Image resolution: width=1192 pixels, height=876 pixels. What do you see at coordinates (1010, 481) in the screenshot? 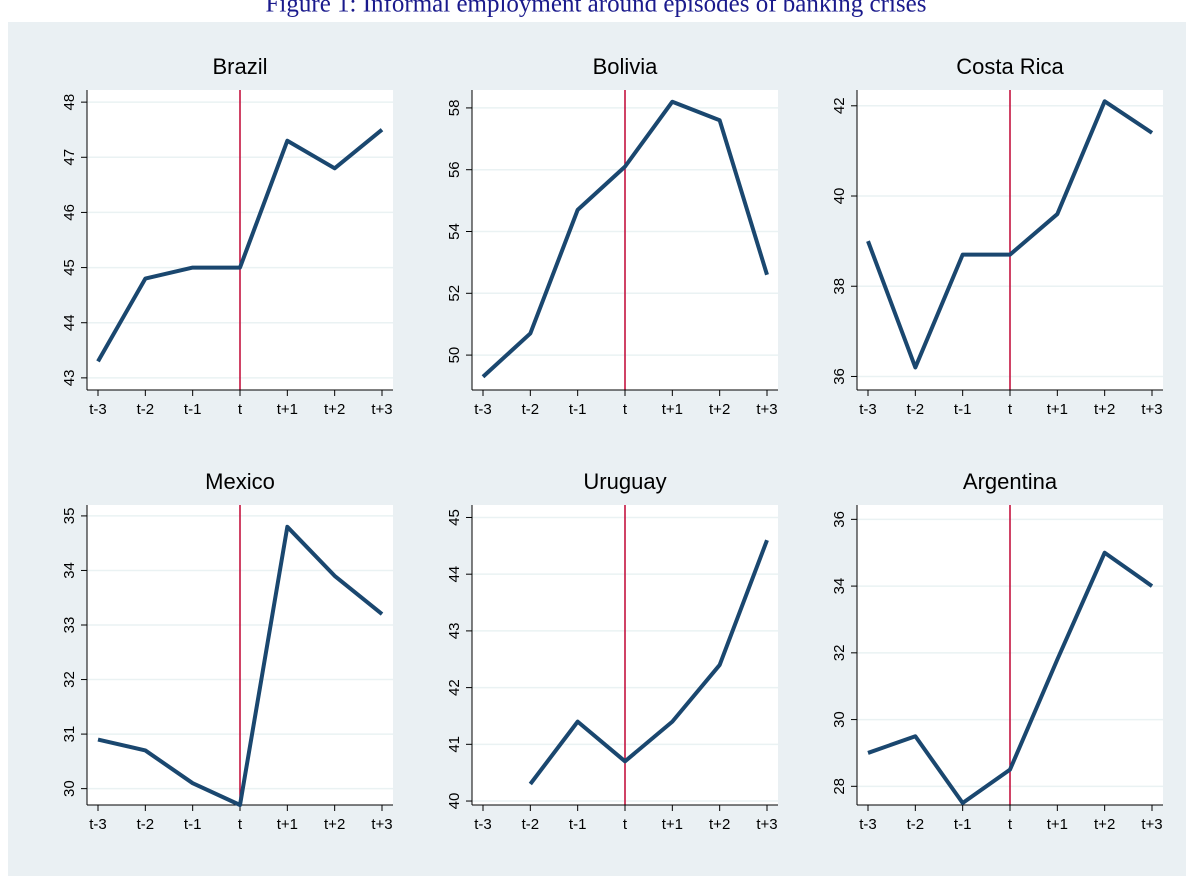
I see `panel-title: Argentina` at bounding box center [1010, 481].